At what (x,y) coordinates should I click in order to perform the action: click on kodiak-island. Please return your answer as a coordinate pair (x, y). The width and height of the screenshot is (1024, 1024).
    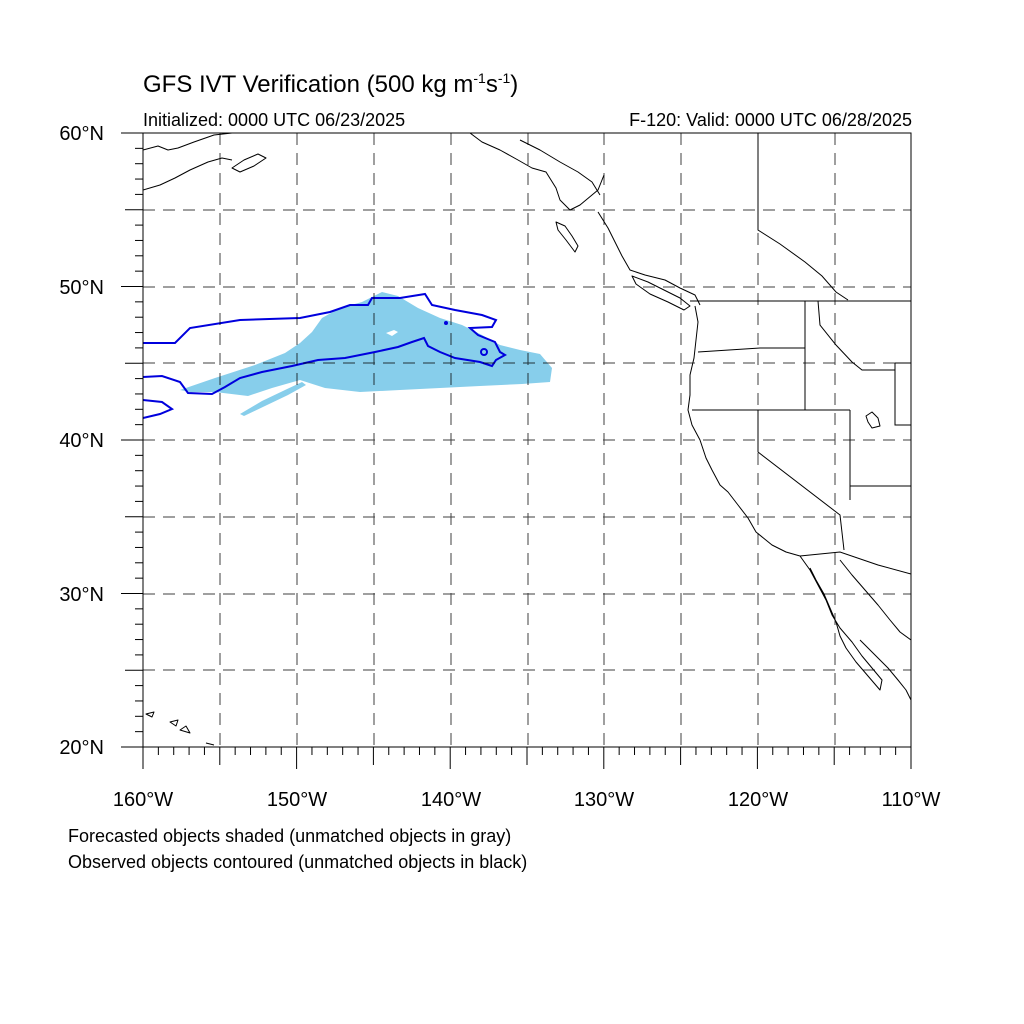
    Looking at the image, I should click on (249, 163).